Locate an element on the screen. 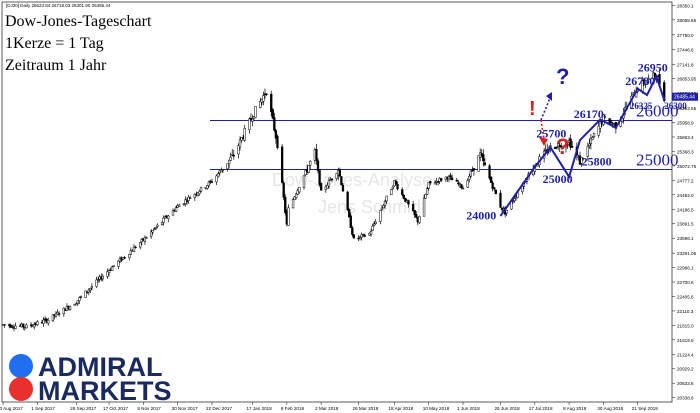 Image resolution: width=700 pixels, height=413 pixels. x-tick-label: 30 Nov 2017 is located at coordinates (185, 408).